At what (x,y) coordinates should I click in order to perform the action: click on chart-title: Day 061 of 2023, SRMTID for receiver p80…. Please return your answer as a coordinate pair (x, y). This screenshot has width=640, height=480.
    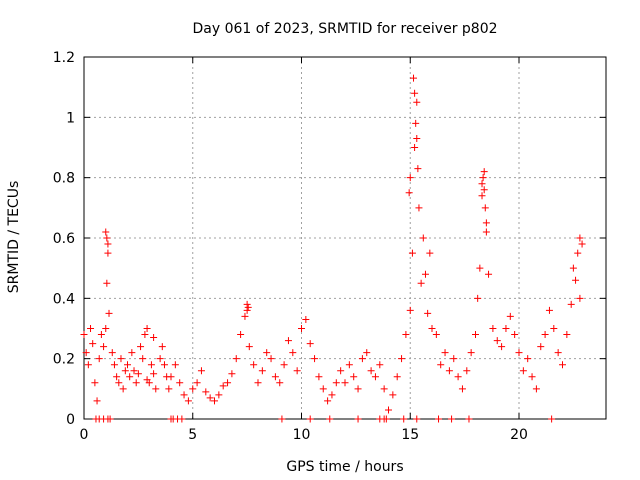
    Looking at the image, I should click on (344, 29).